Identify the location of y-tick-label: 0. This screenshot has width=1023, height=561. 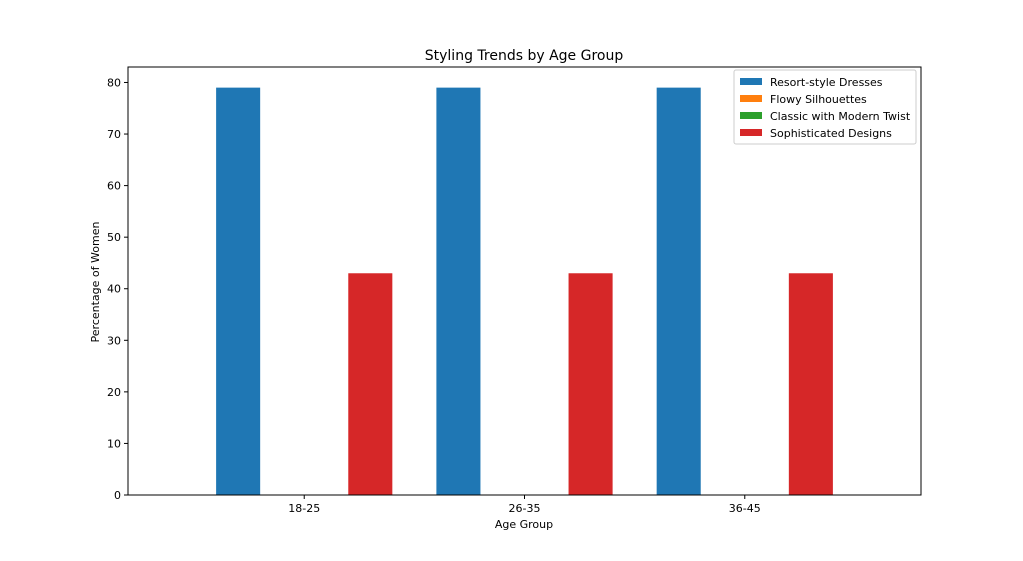
(117, 495).